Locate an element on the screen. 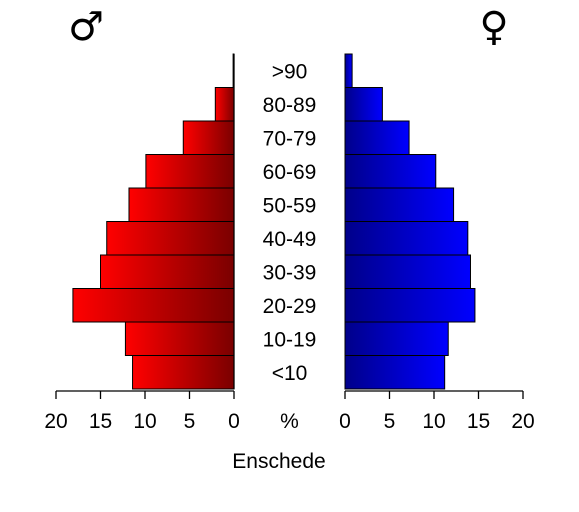 This screenshot has width=579, height=512. age-label-0: <10 is located at coordinates (290, 373).